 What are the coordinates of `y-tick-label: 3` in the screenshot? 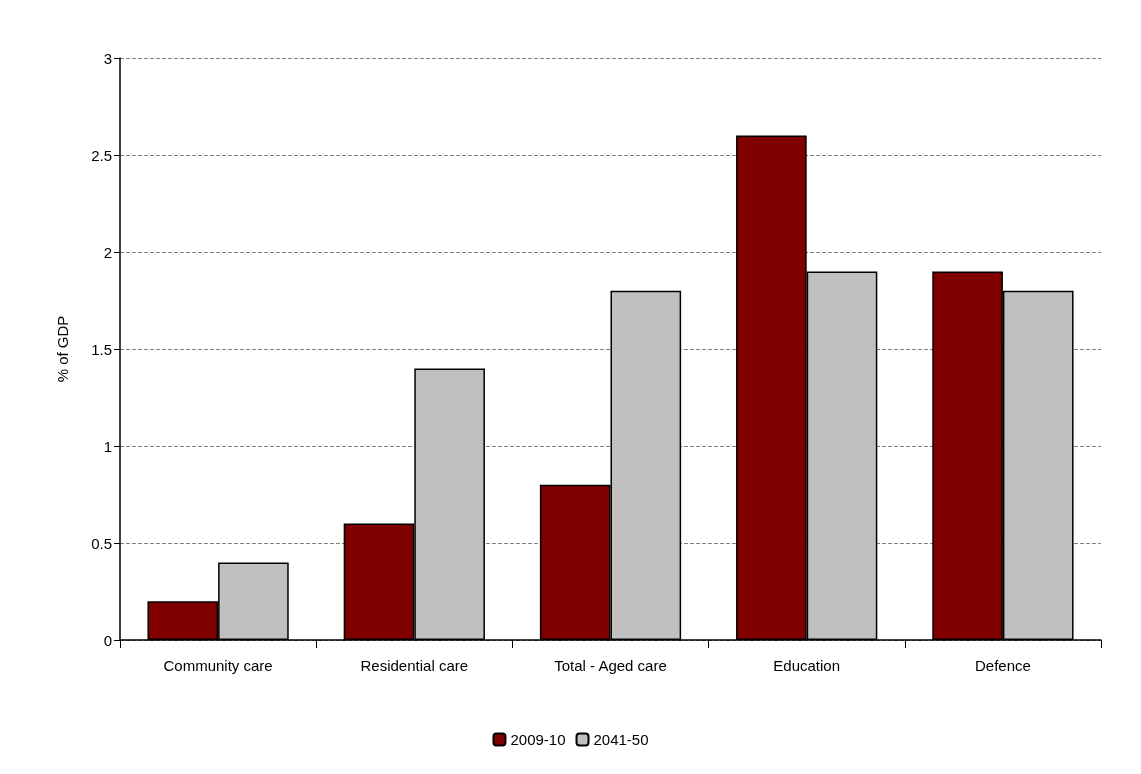 It's located at (107, 58).